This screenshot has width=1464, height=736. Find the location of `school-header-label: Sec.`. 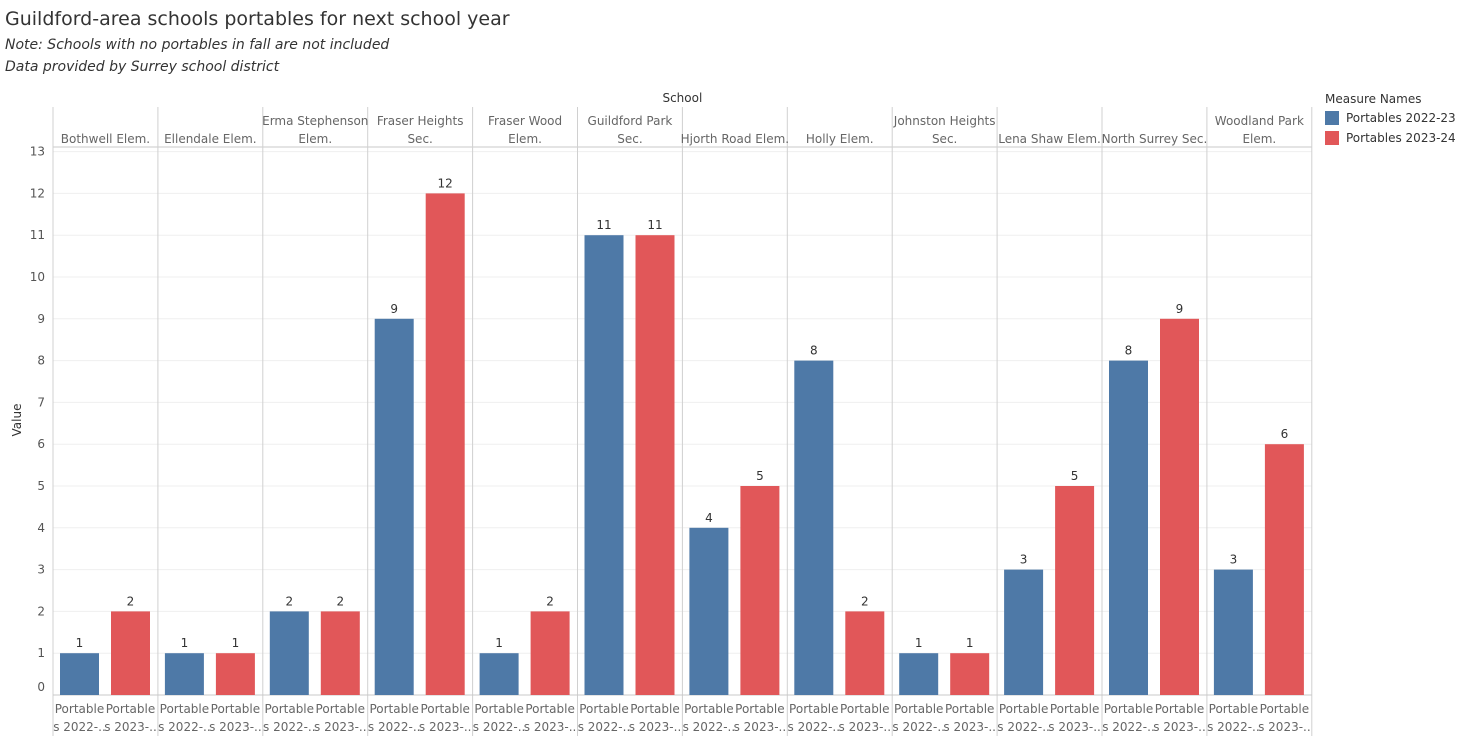

school-header-label: Sec. is located at coordinates (629, 139).